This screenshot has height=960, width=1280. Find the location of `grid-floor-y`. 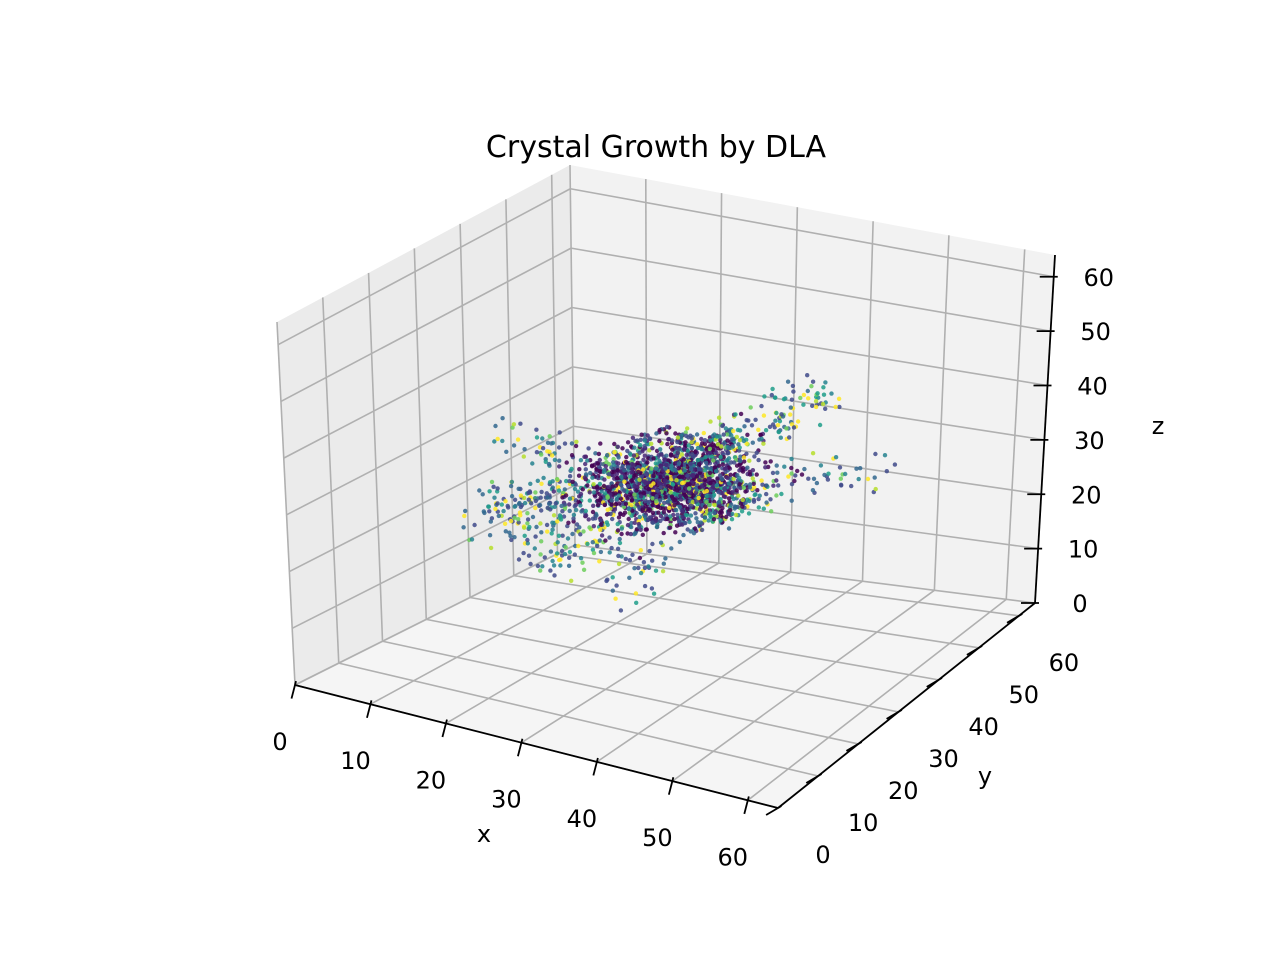

grid-floor-y is located at coordinates (788, 584).